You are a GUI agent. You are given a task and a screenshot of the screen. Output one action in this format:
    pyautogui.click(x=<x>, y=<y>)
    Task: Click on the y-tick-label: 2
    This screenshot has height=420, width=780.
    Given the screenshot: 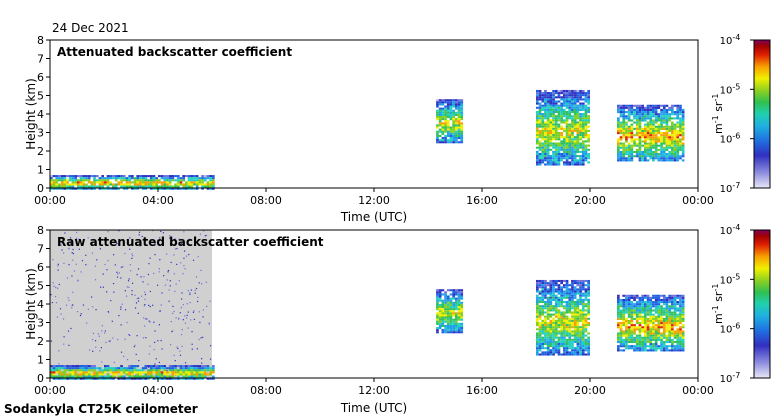 What is the action you would take?
    pyautogui.click(x=40, y=341)
    